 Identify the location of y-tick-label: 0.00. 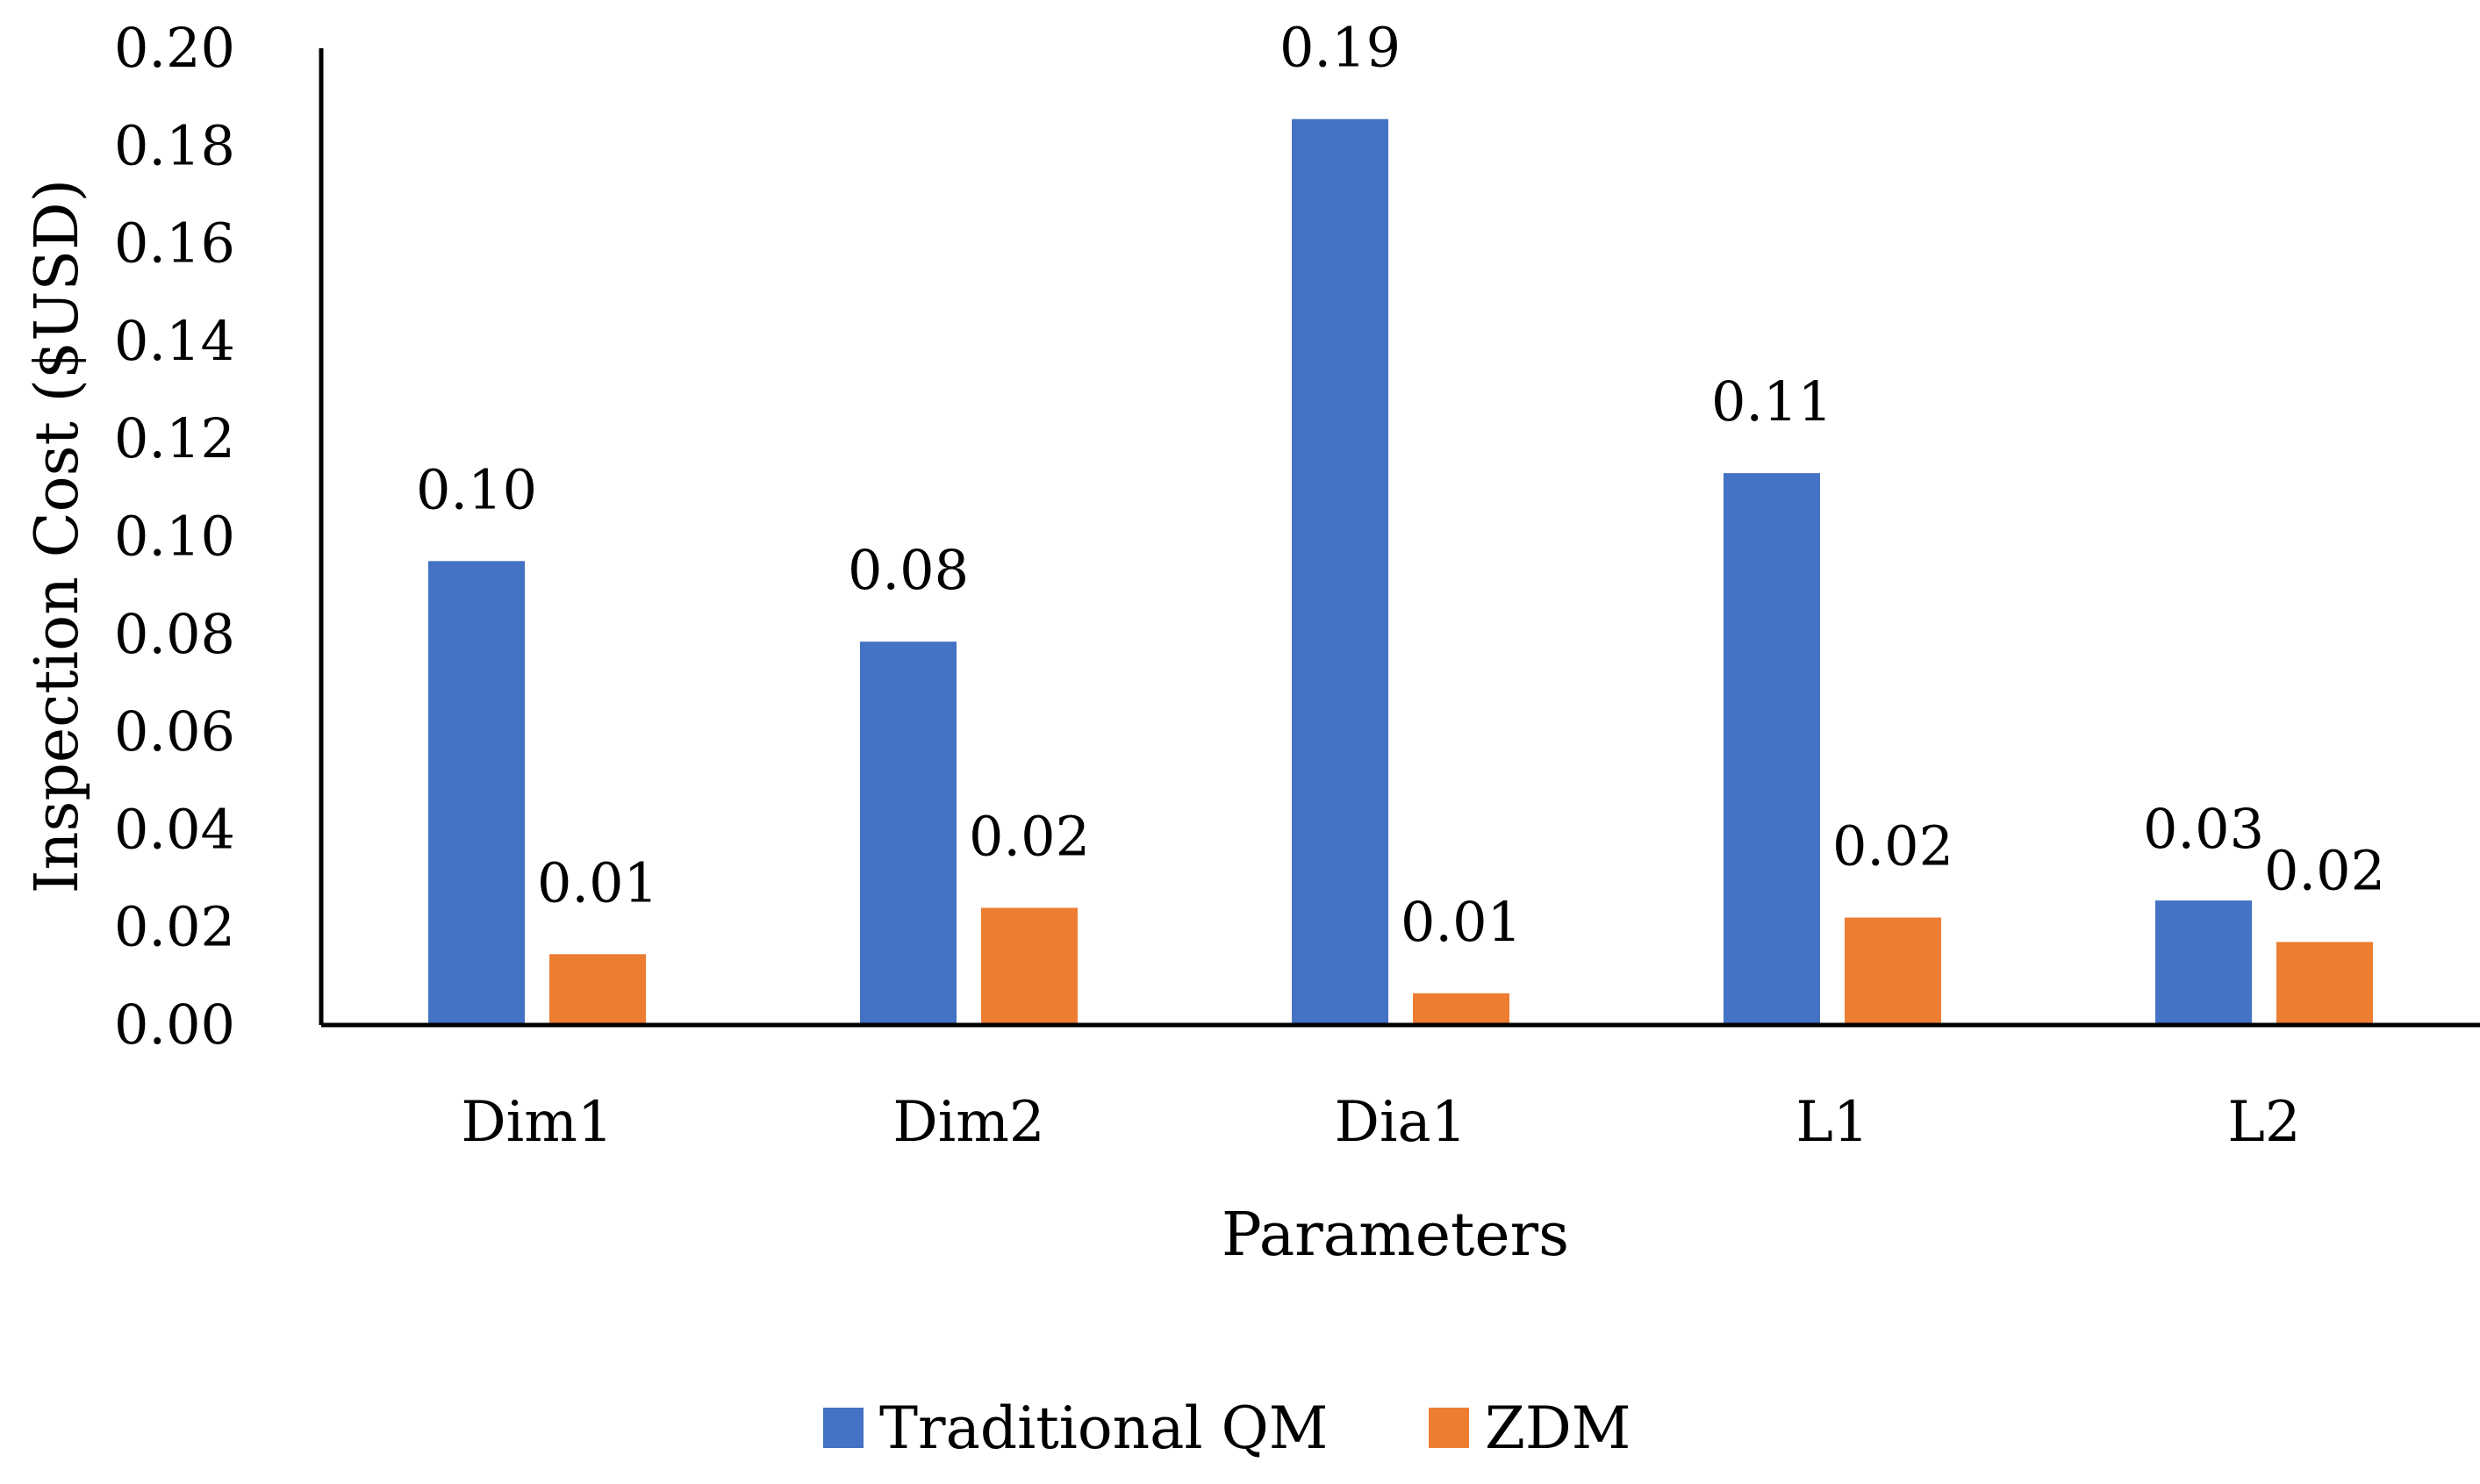
(174, 1025).